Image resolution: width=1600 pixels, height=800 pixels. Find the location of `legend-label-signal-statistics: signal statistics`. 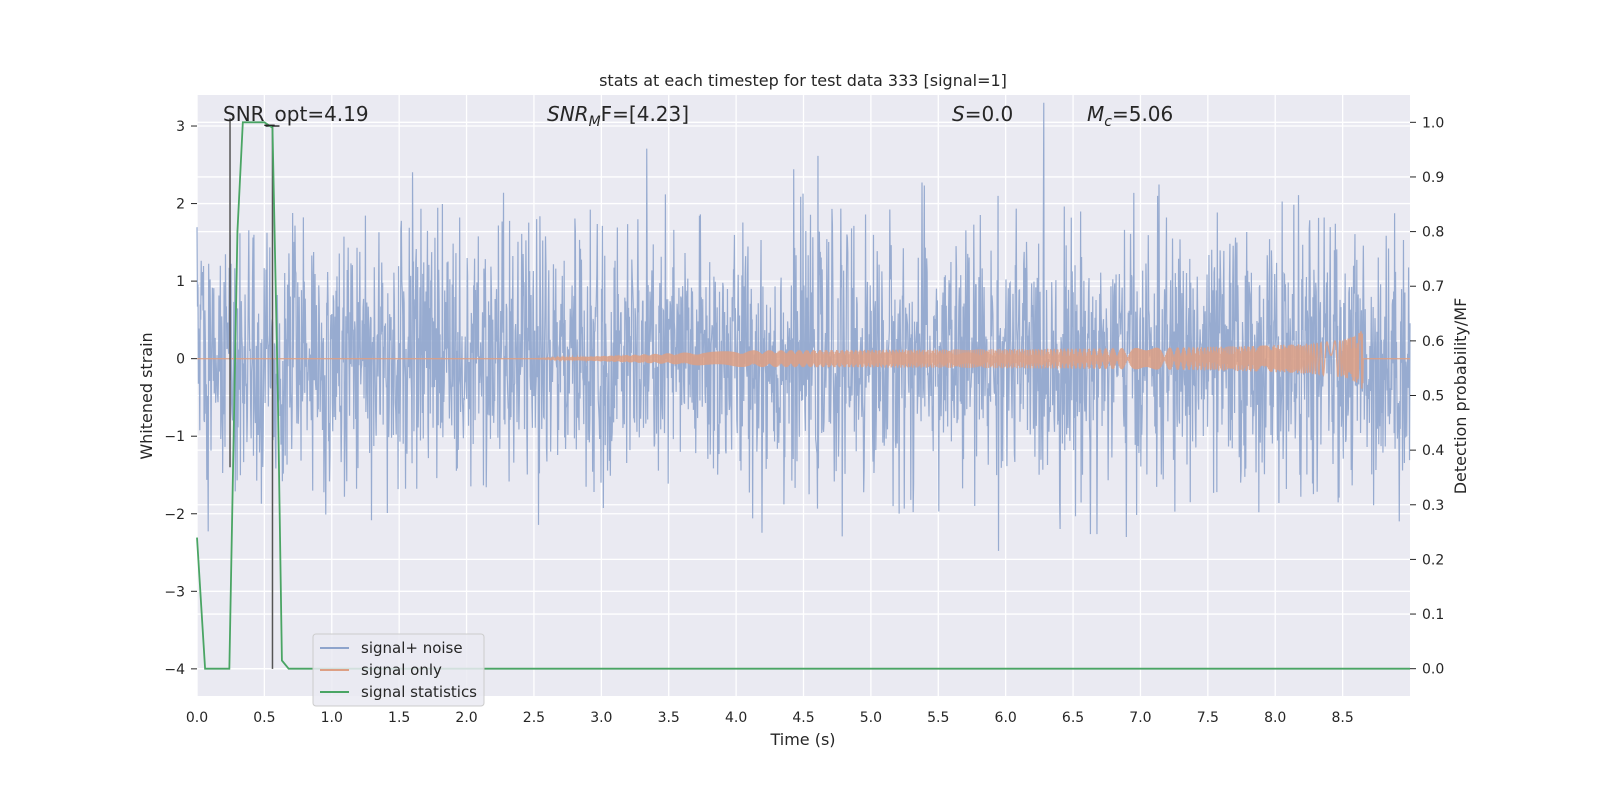

legend-label-signal-statistics: signal statistics is located at coordinates (419, 692).